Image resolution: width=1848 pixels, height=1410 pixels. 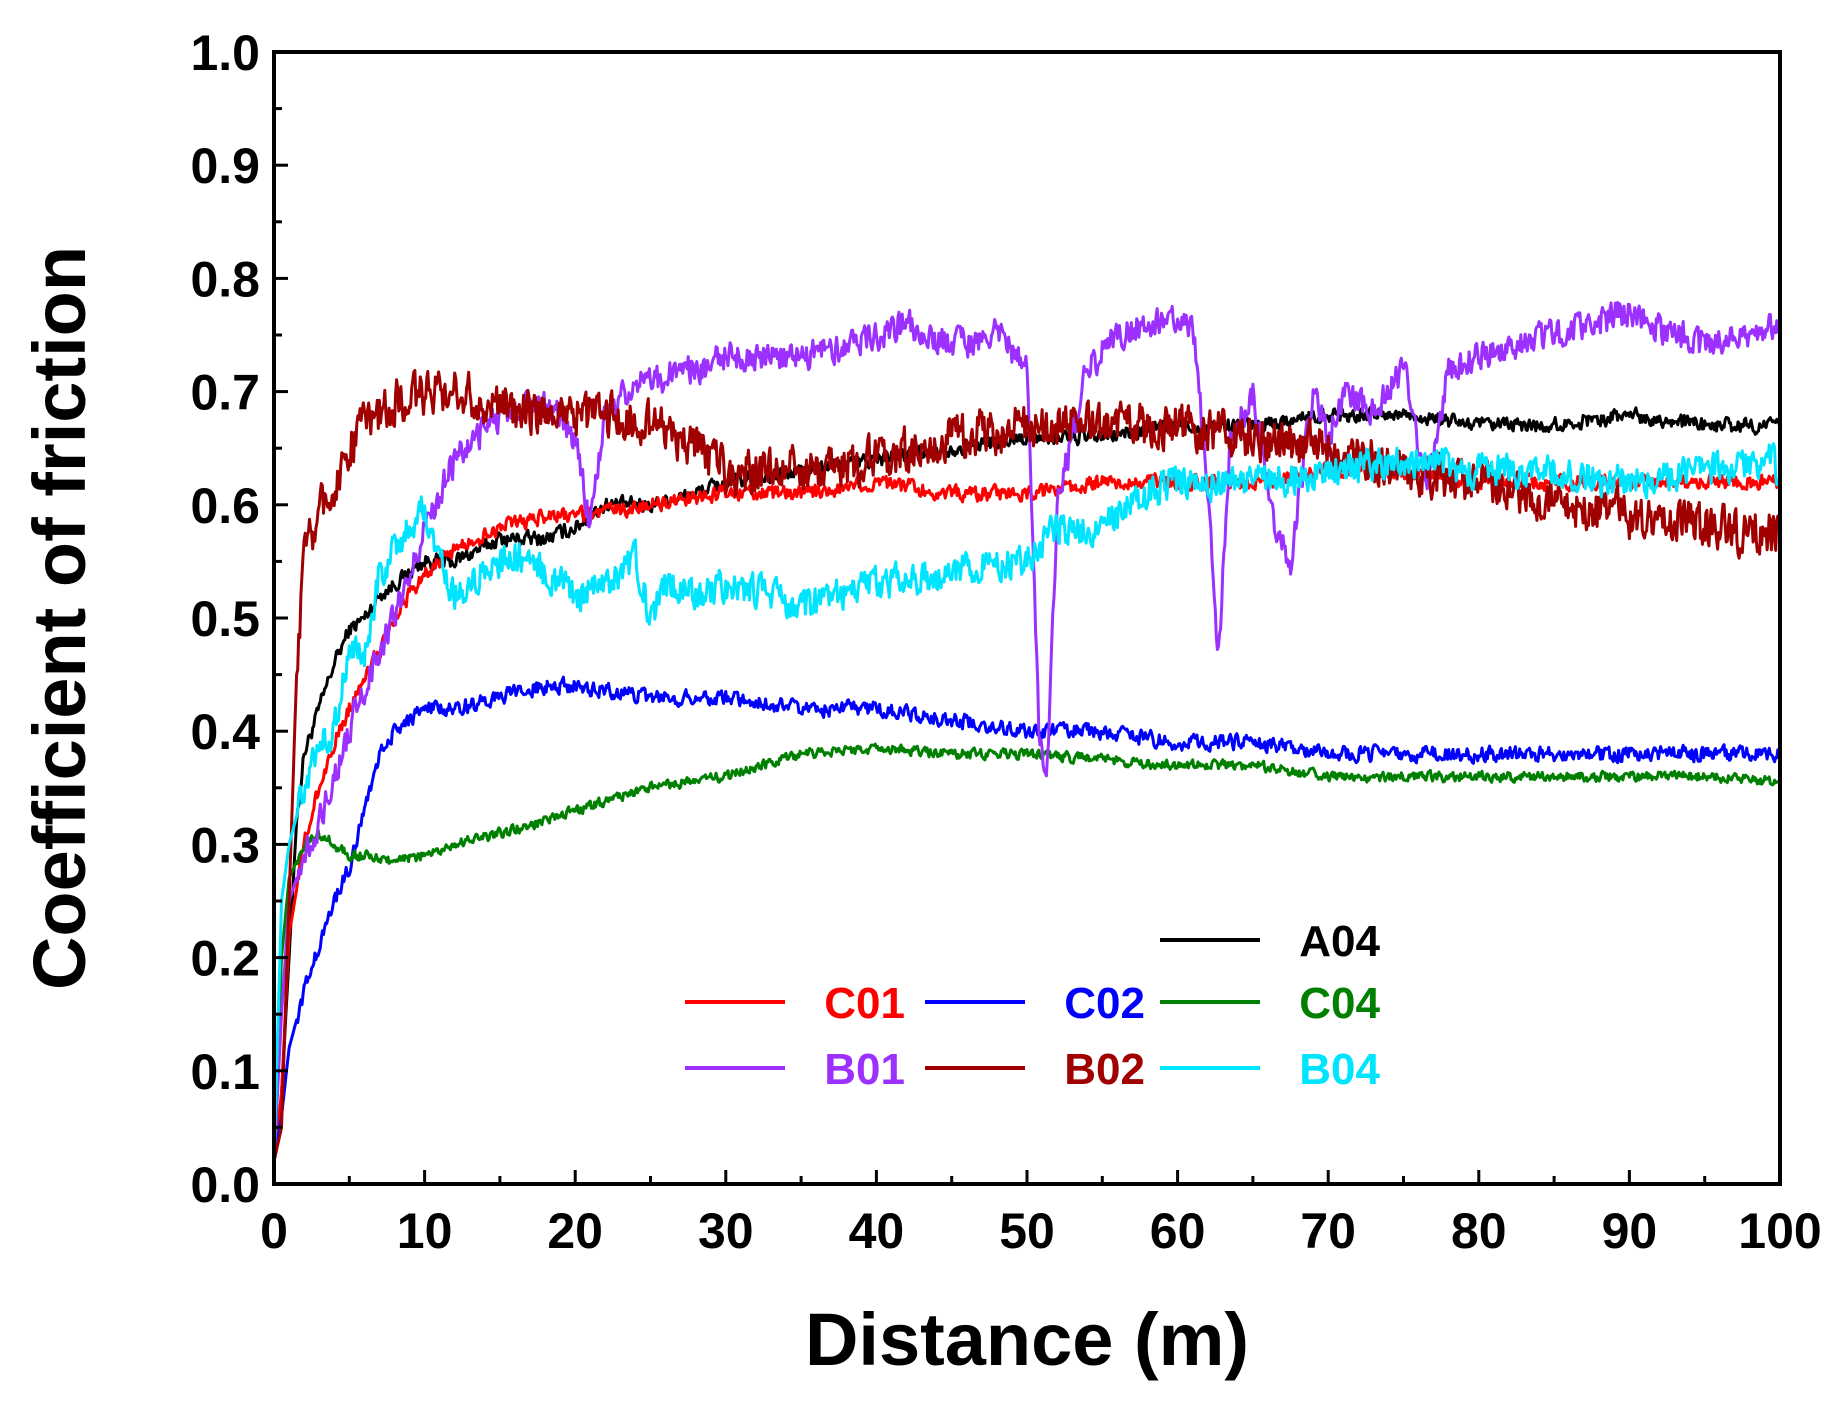 What do you see at coordinates (274, 1231) in the screenshot?
I see `x-tick-label: 0` at bounding box center [274, 1231].